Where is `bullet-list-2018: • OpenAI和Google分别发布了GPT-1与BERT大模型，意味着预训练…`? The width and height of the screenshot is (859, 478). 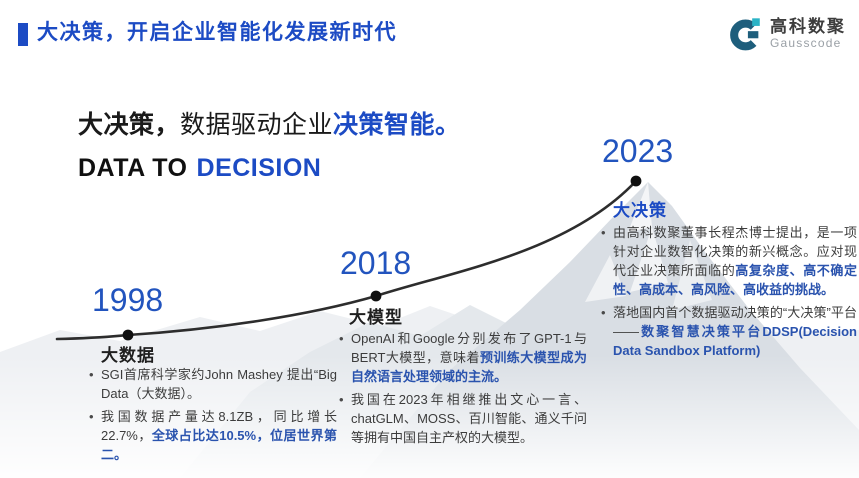
bullet-list-2018: • OpenAI和Google分别发布了GPT-1与BERT大模型，意味着预训练… is located at coordinates (462, 391).